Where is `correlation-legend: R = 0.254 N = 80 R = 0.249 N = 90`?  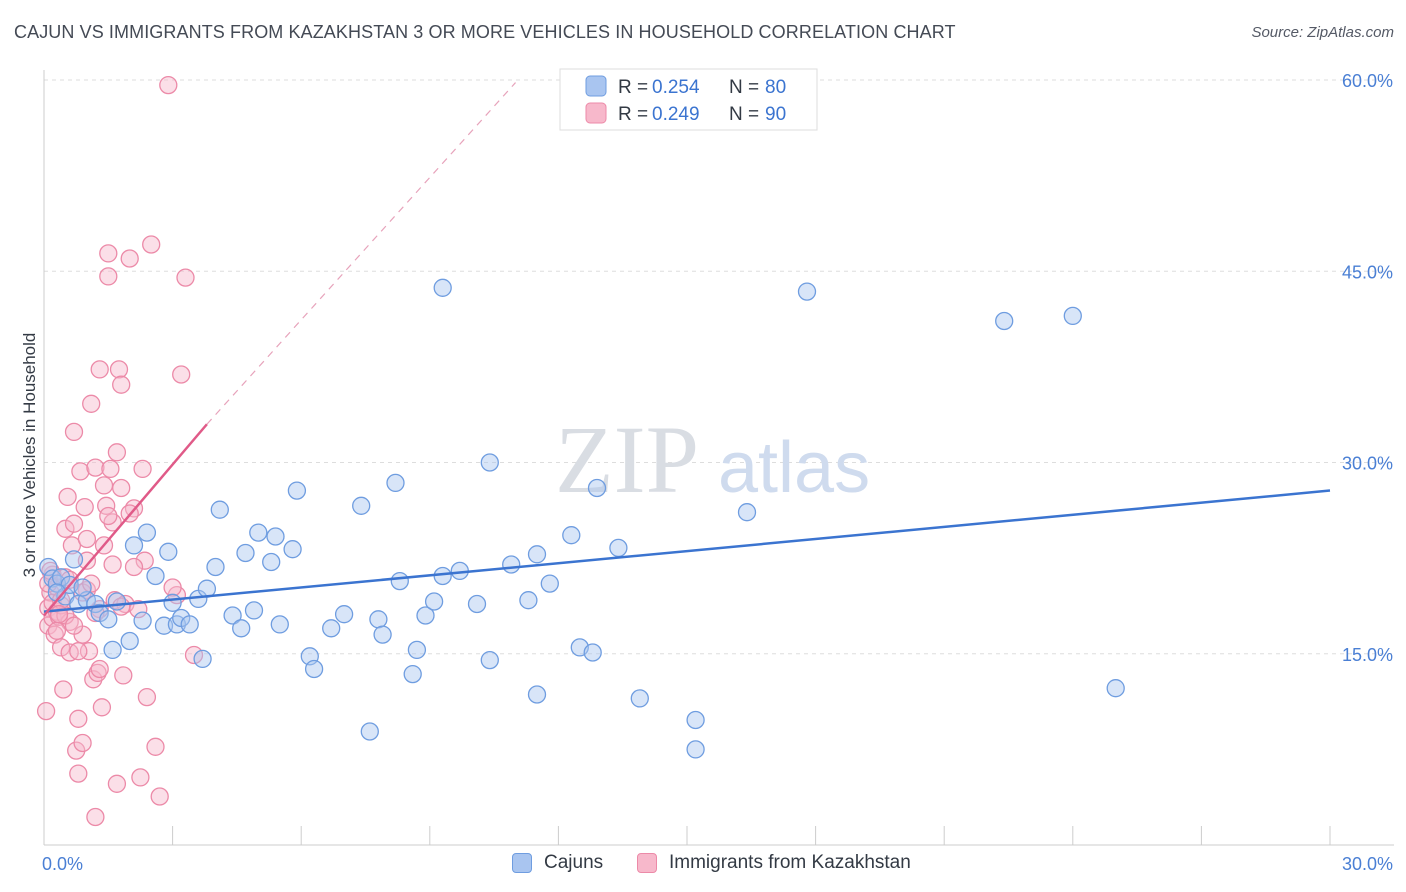 correlation-legend: R = 0.254 N = 80 R = 0.249 N = 90 is located at coordinates (688, 99).